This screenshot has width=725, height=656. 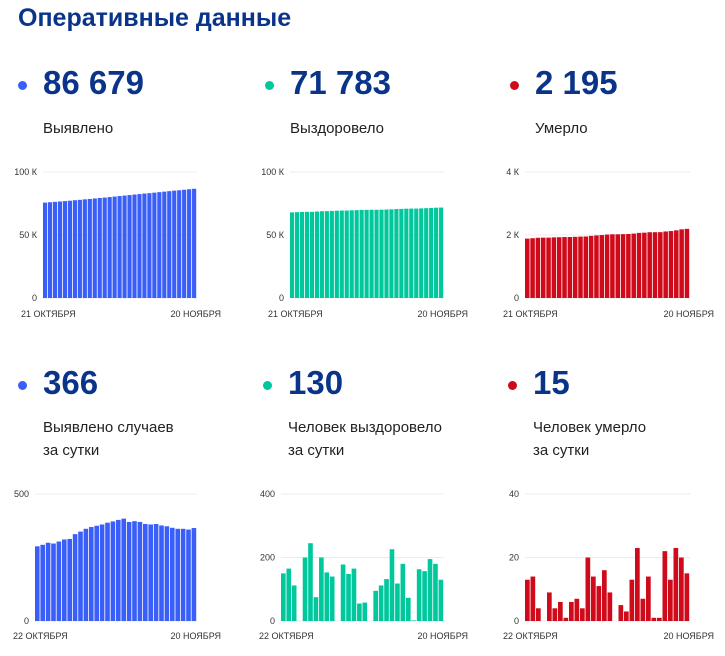 I want to click on stat-label: Выявлено случаев за сутки, so click(x=108, y=439).